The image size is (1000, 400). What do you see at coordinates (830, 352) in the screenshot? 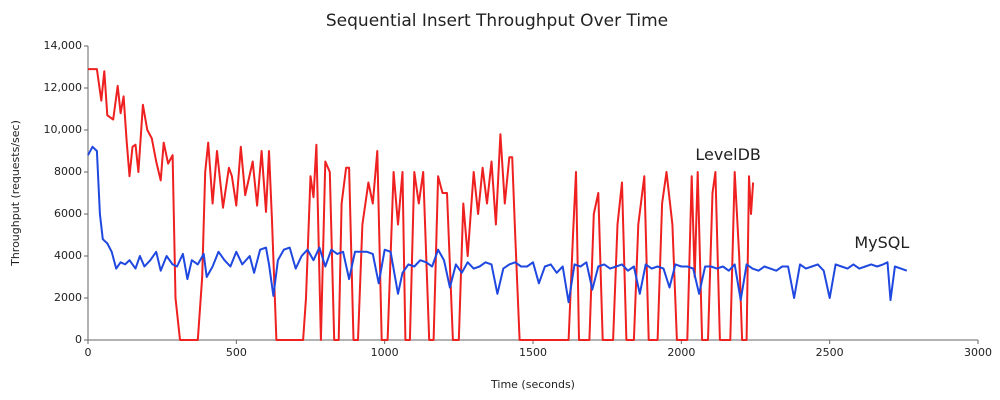
I see `x-tick-label: 2500` at bounding box center [830, 352].